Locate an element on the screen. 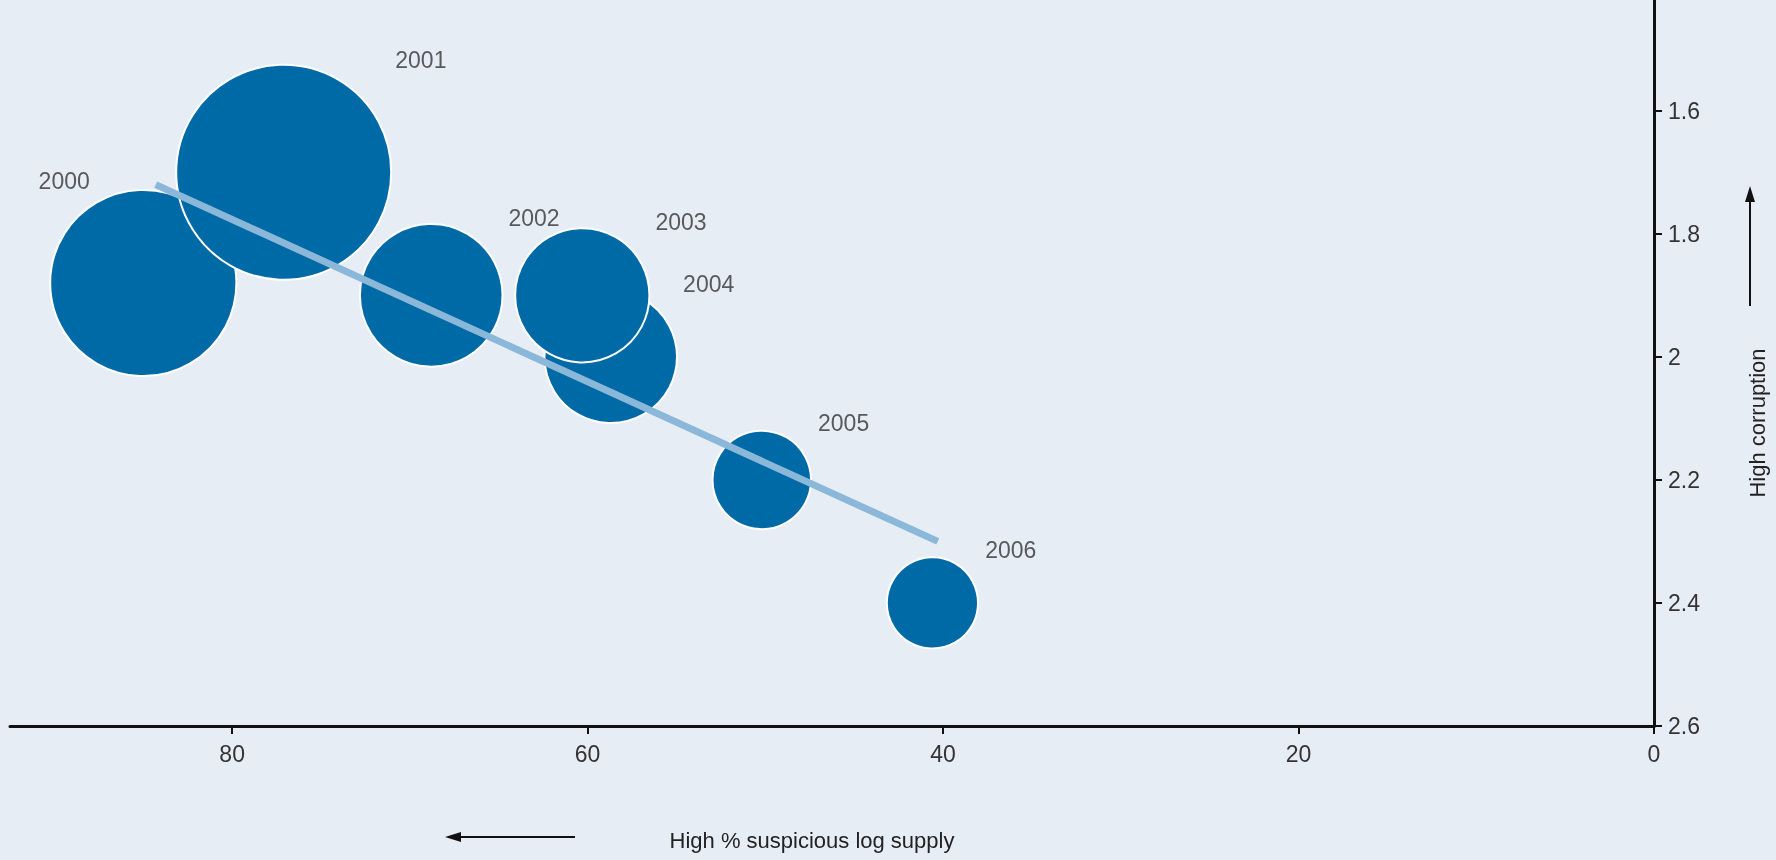  annotation: 2003 is located at coordinates (681, 221).